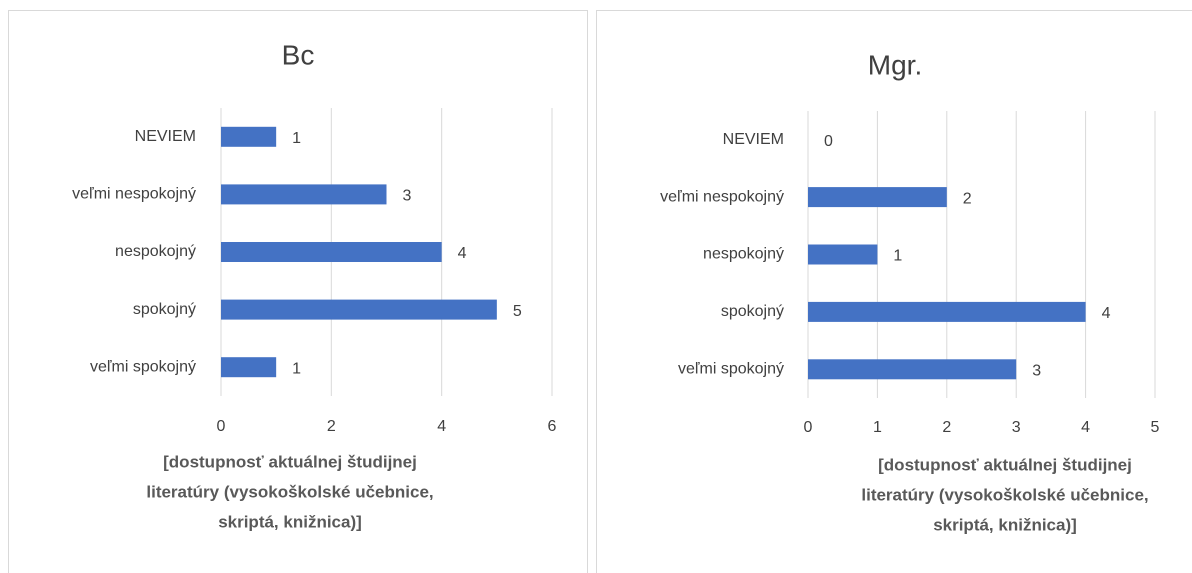 This screenshot has width=1192, height=573. Describe the element at coordinates (967, 198) in the screenshot. I see `data-label: 2` at that location.